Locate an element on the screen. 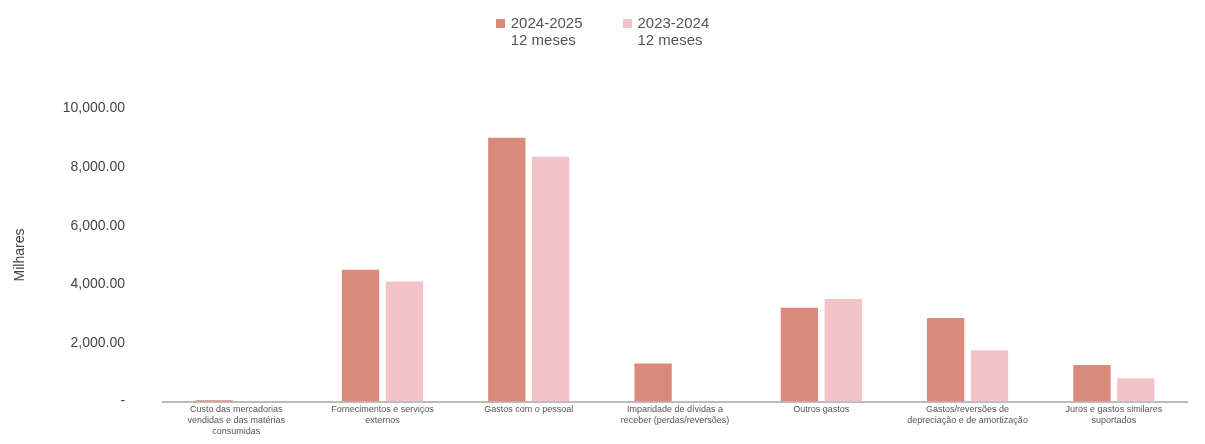  legend-label: 2024-2025 12 meses is located at coordinates (546, 31).